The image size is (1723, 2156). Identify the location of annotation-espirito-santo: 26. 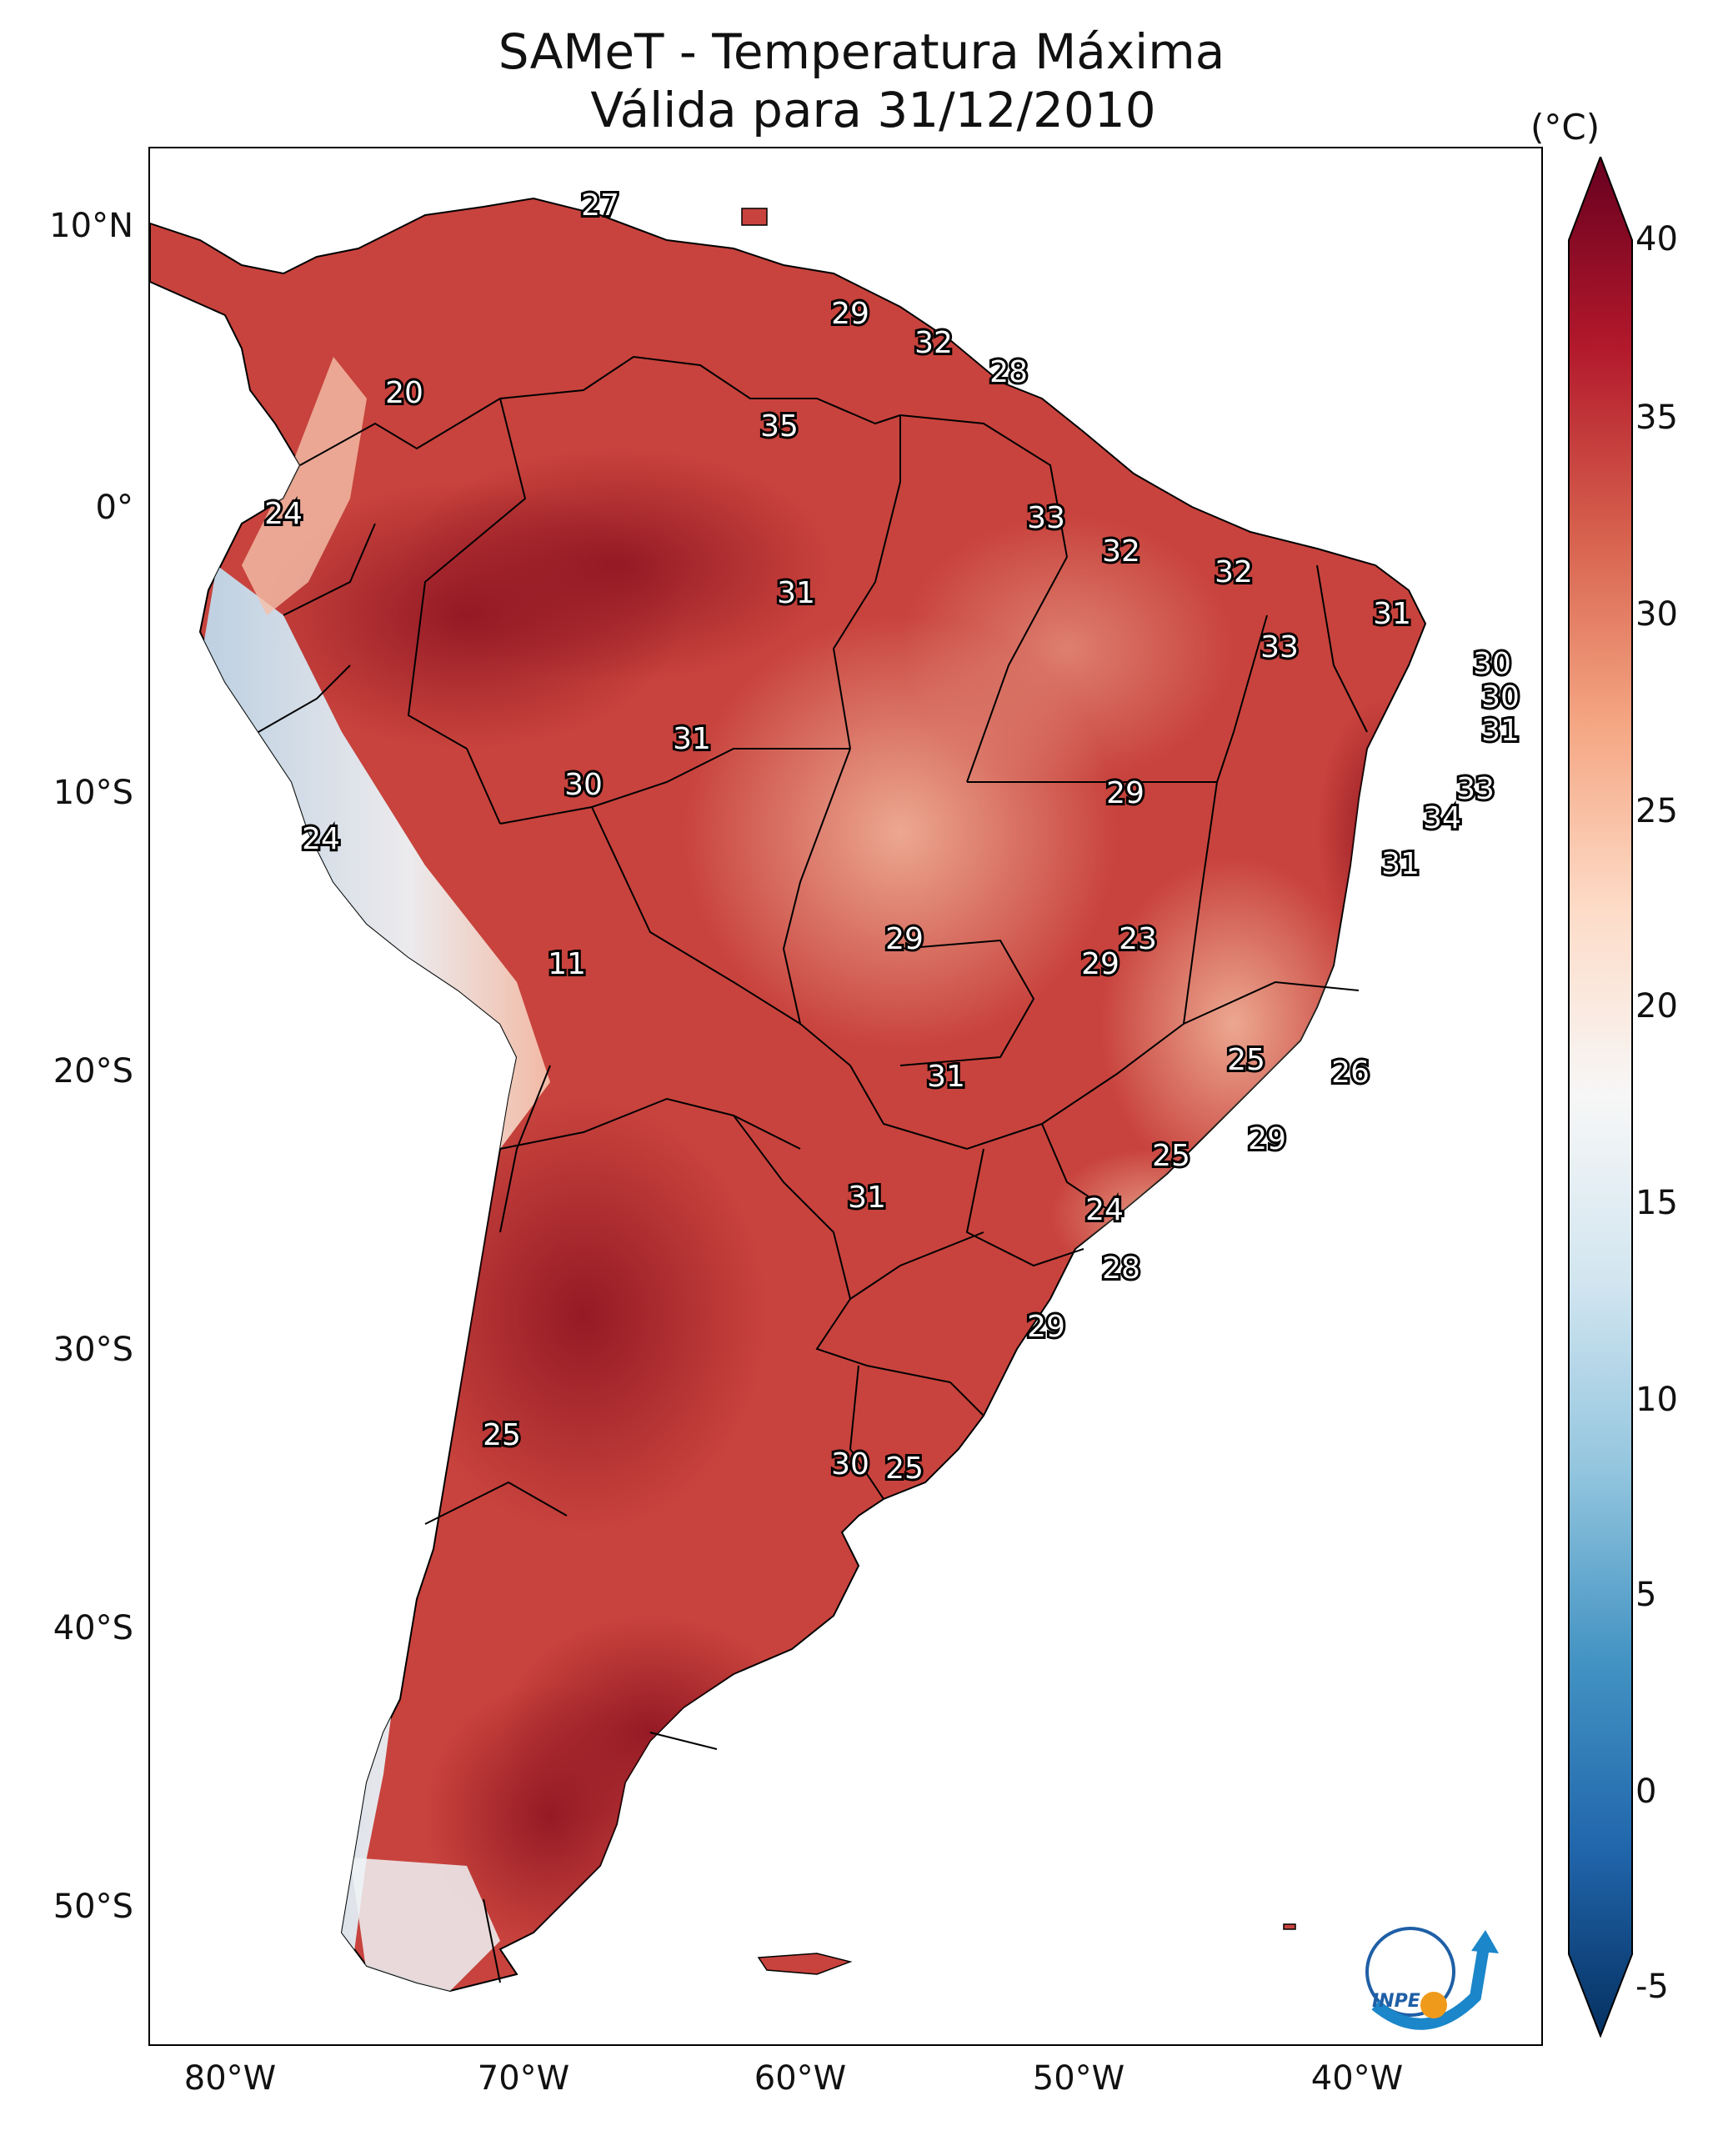
(1350, 1072).